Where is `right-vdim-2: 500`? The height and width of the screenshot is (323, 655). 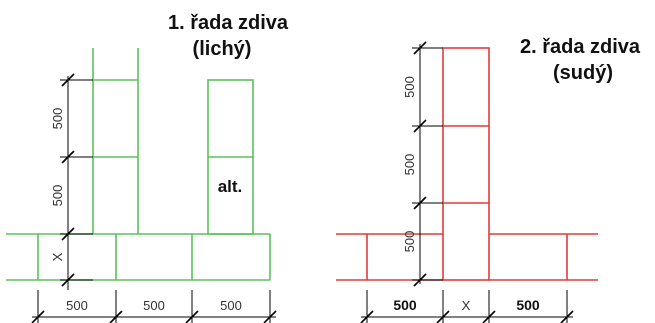 right-vdim-2: 500 is located at coordinates (409, 165).